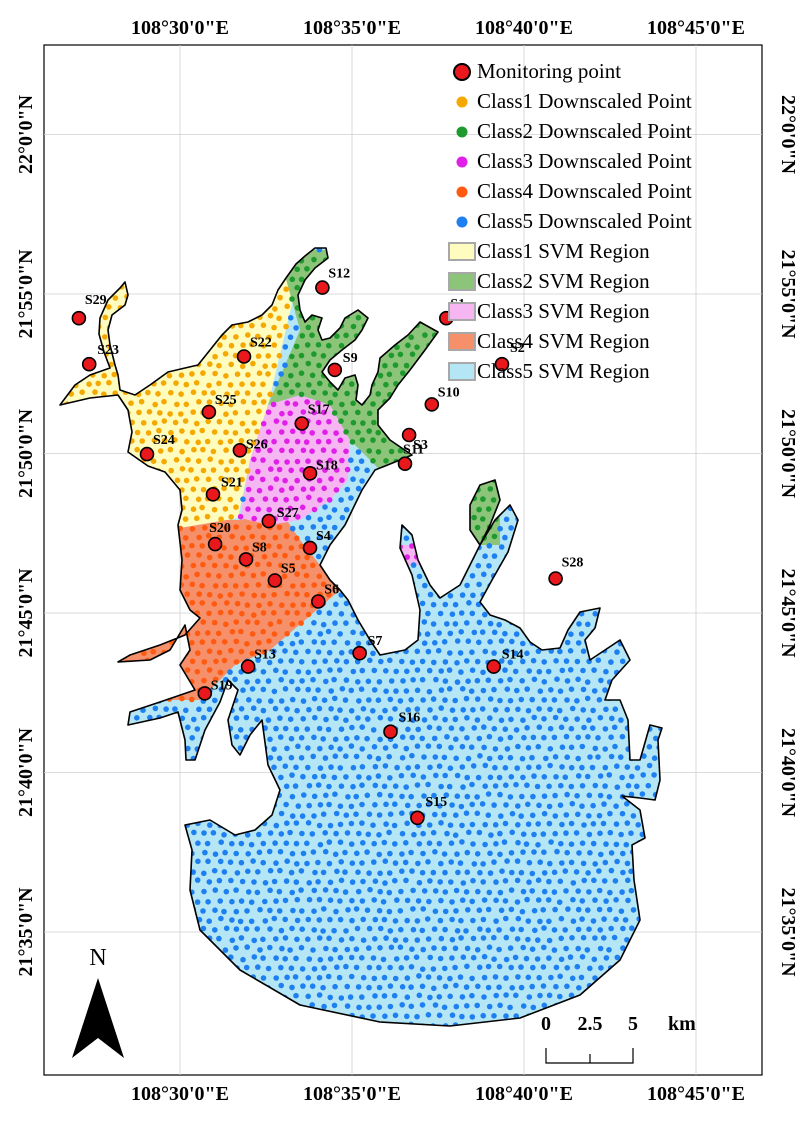  Describe the element at coordinates (549, 311) in the screenshot. I see `legend-item-9: Class3 SVM Region` at that location.